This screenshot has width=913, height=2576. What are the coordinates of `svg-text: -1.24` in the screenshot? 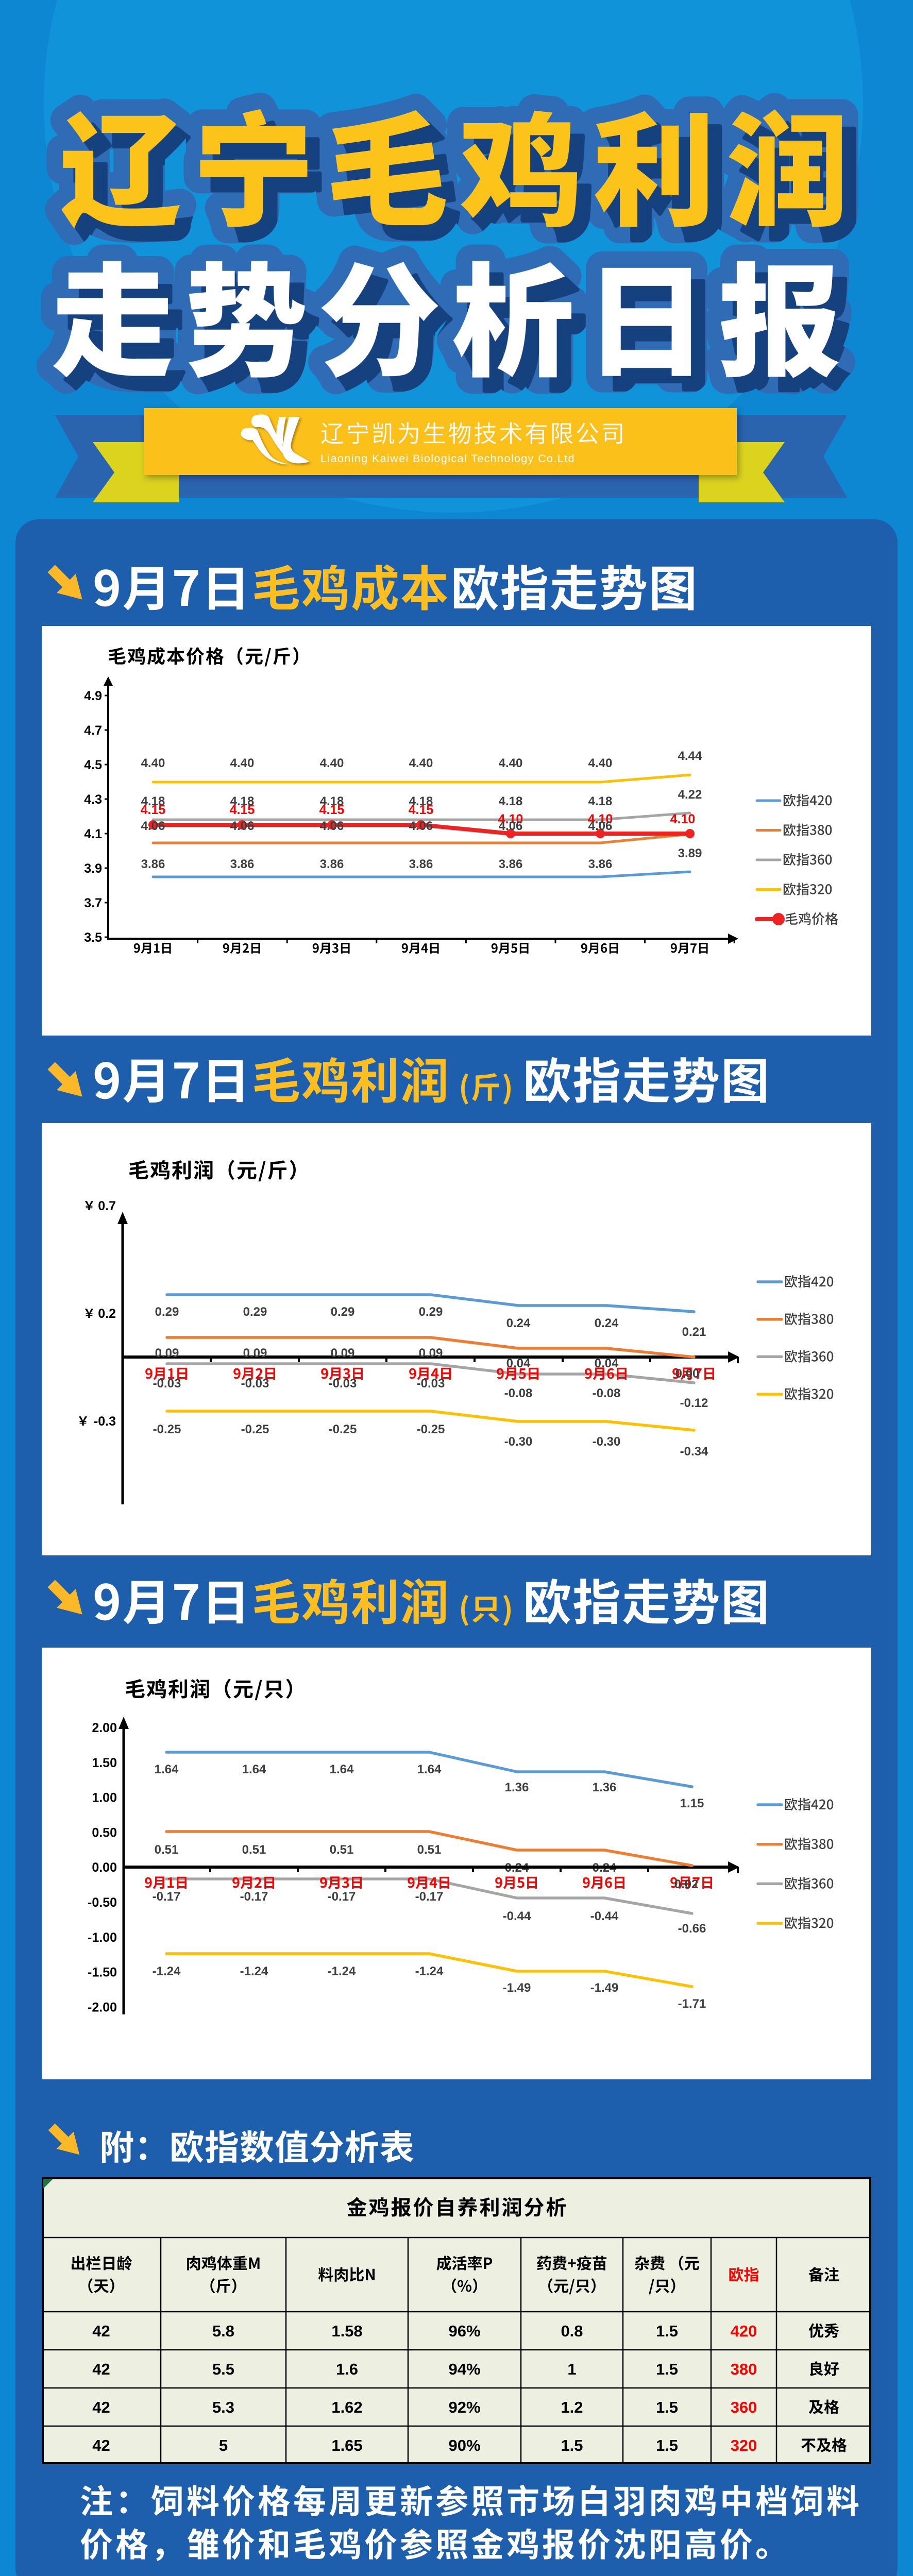 It's located at (167, 1971).